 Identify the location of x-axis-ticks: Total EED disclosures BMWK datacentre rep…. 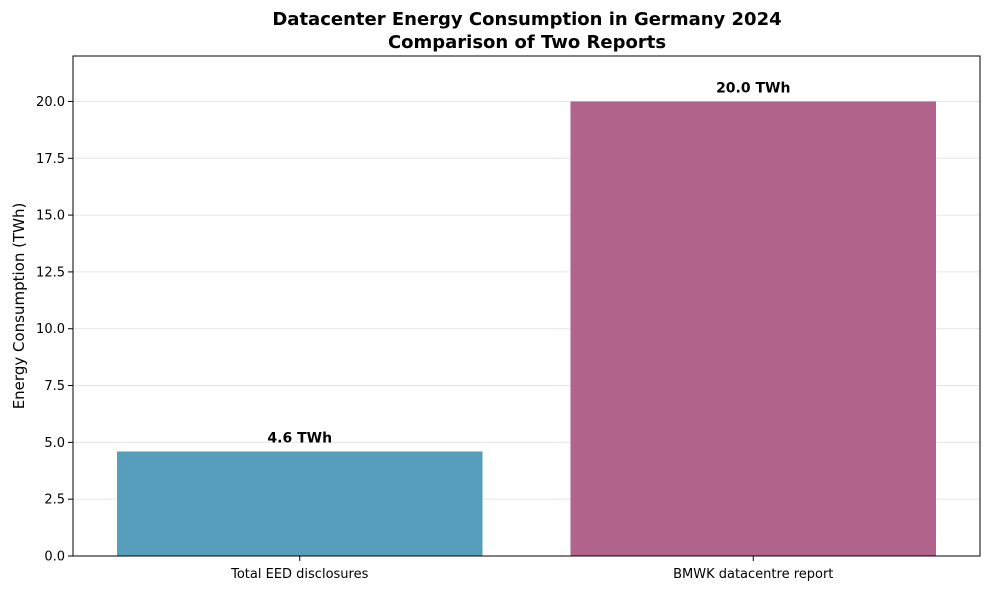
(531, 569).